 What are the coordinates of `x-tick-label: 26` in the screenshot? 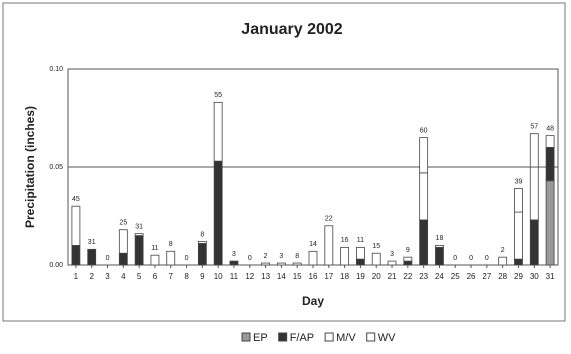 It's located at (471, 276).